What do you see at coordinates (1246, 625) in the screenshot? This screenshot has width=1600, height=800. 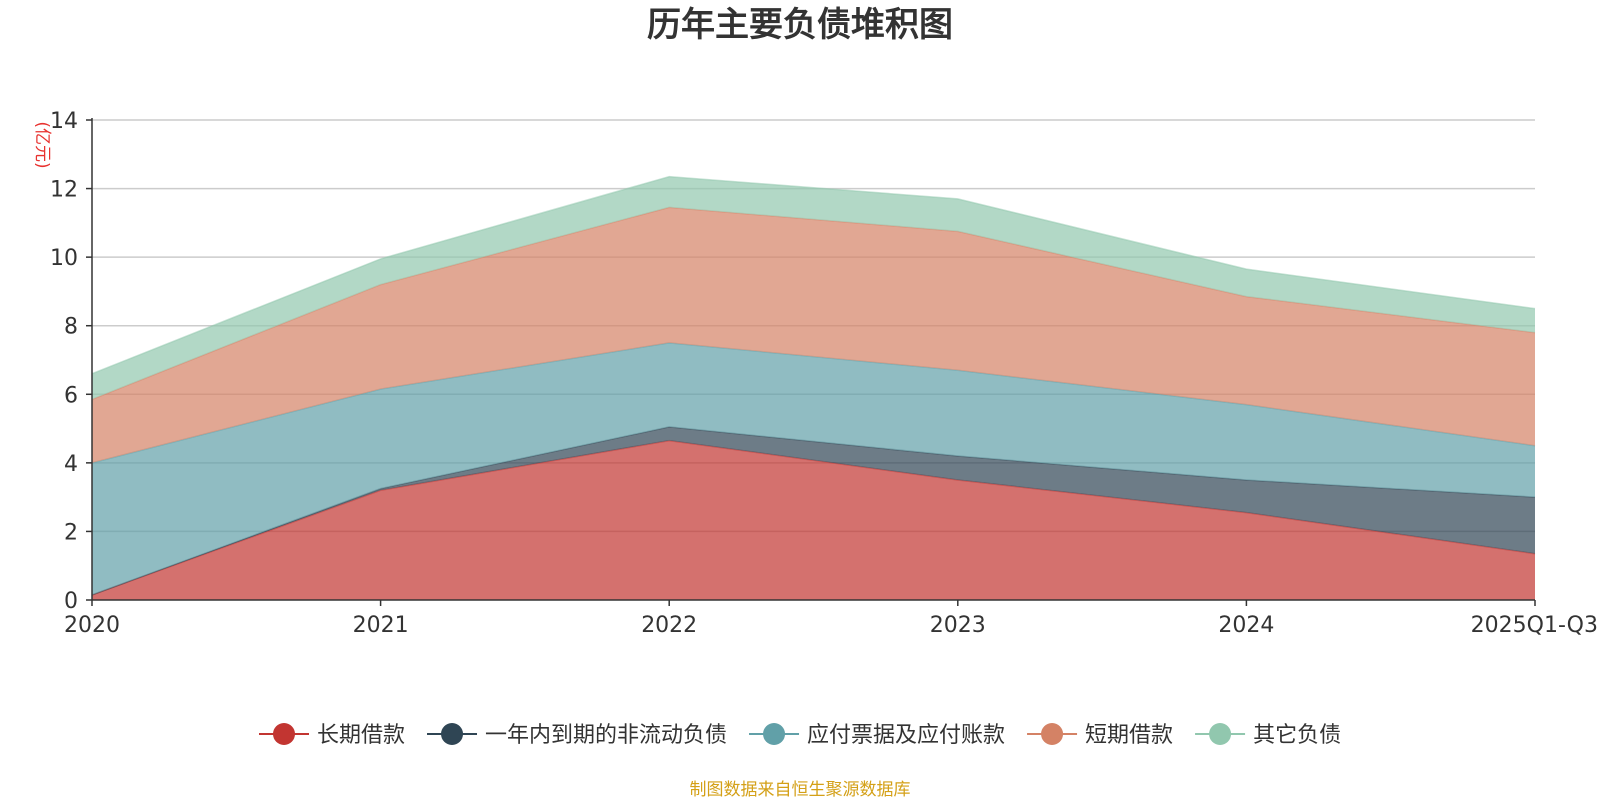 I see `x-tick-label: 2024` at bounding box center [1246, 625].